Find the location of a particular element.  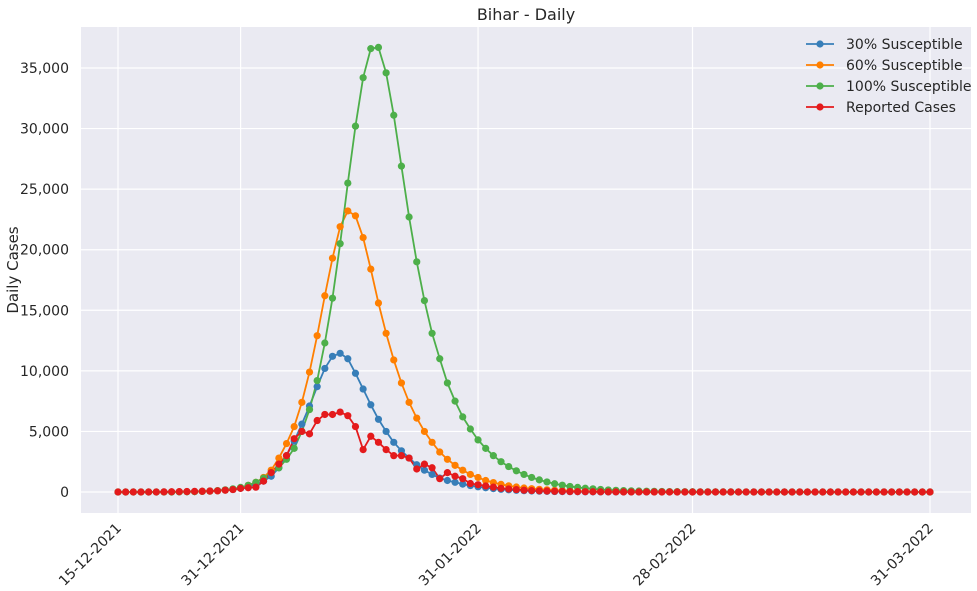

y-tick-label: 15,000 is located at coordinates (44, 311).